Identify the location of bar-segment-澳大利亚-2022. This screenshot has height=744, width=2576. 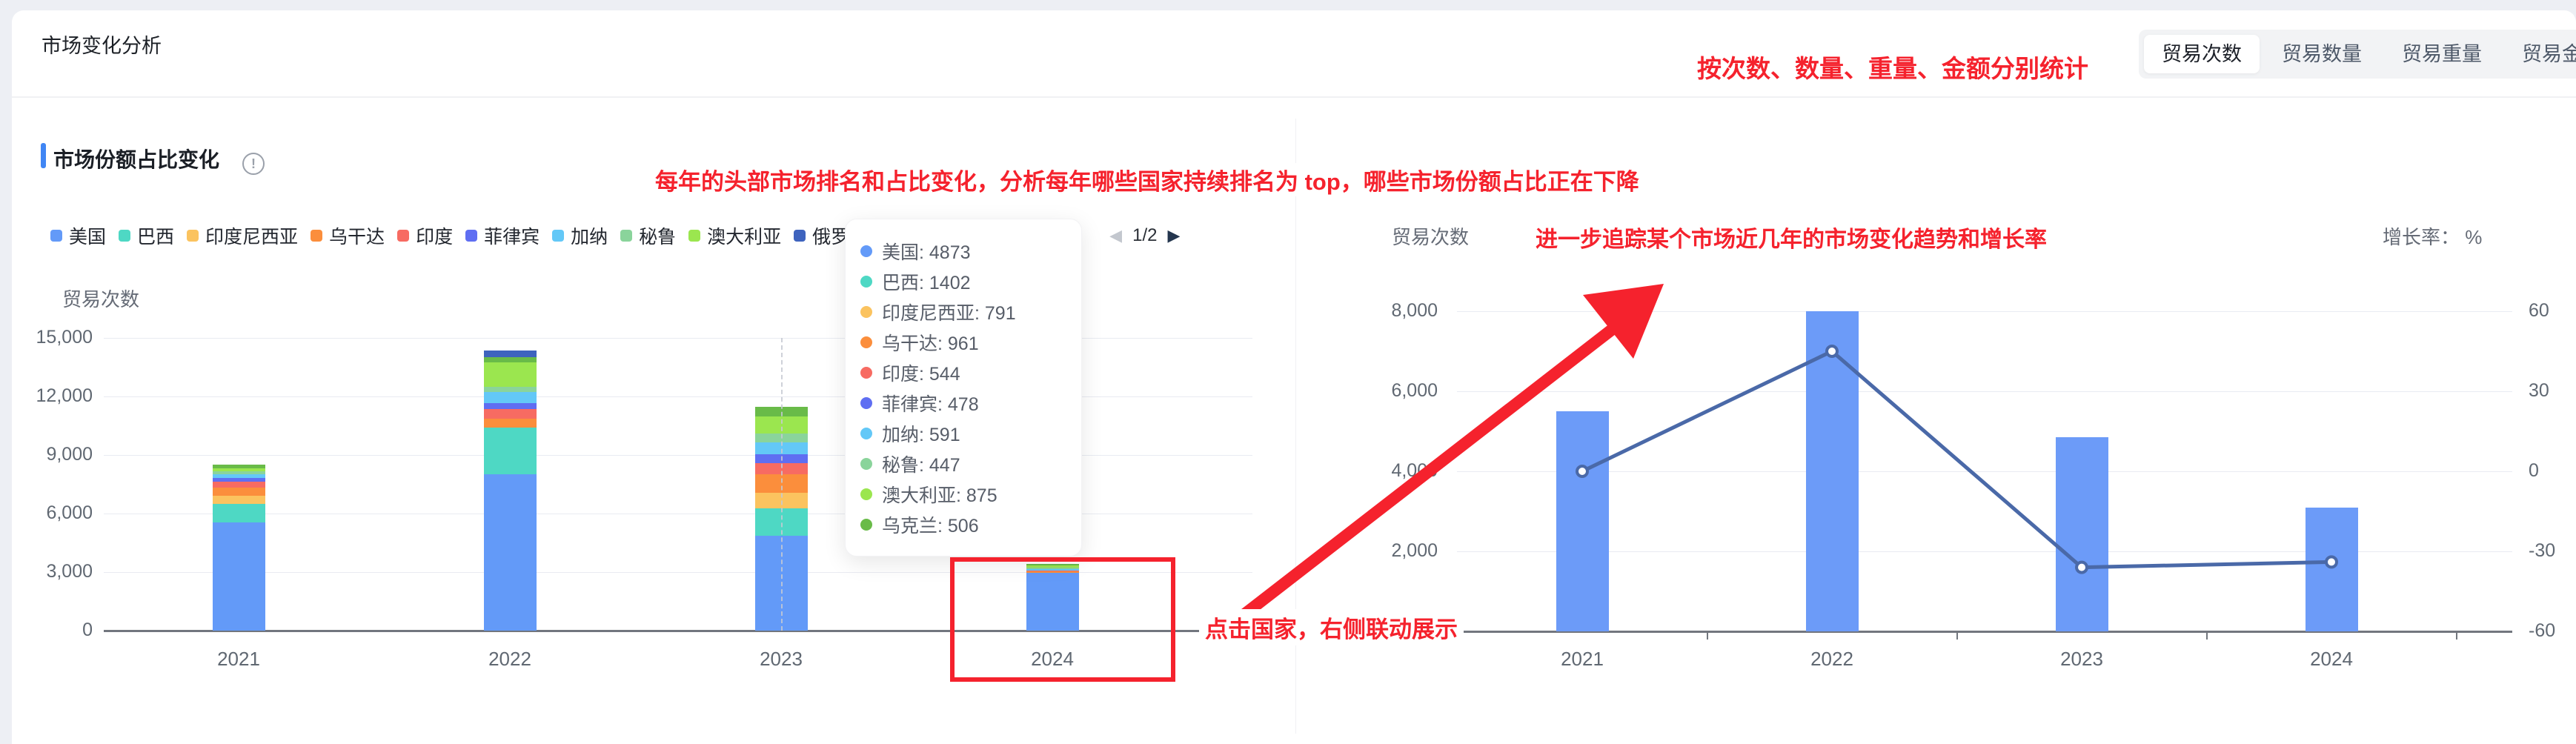
(510, 375).